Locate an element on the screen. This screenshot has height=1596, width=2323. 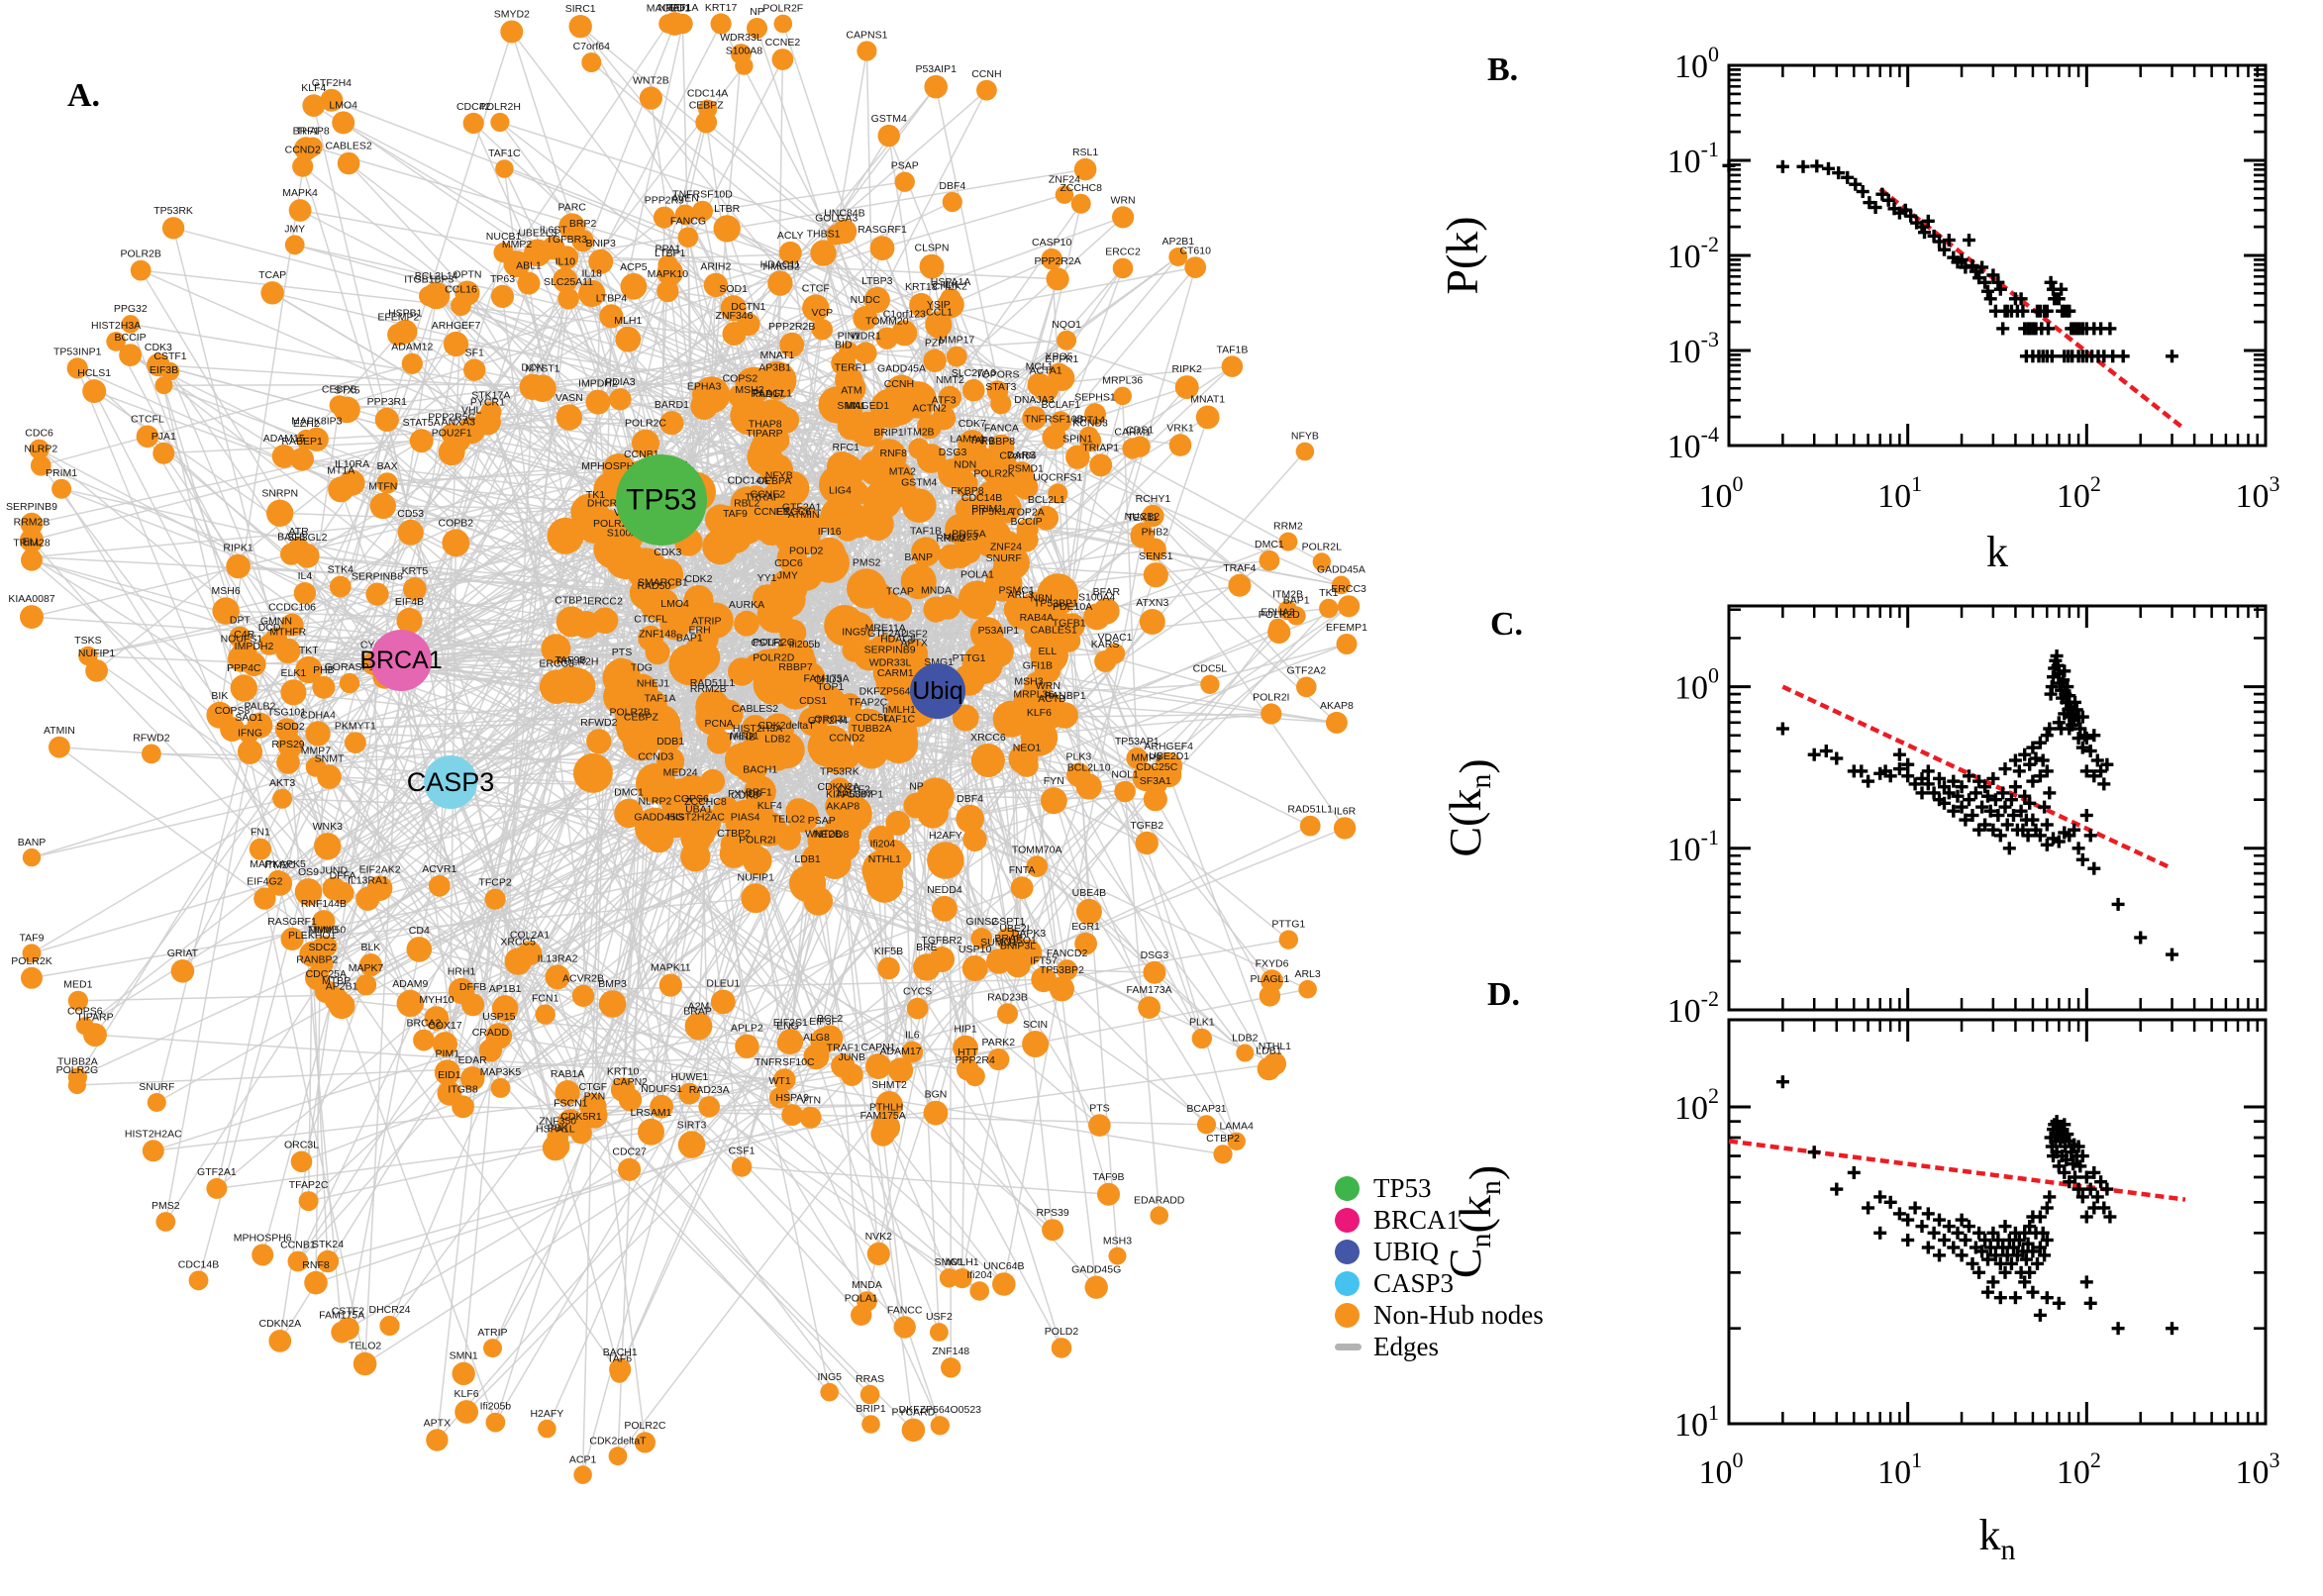
network-node-label: CDC14B is located at coordinates (198, 1264).